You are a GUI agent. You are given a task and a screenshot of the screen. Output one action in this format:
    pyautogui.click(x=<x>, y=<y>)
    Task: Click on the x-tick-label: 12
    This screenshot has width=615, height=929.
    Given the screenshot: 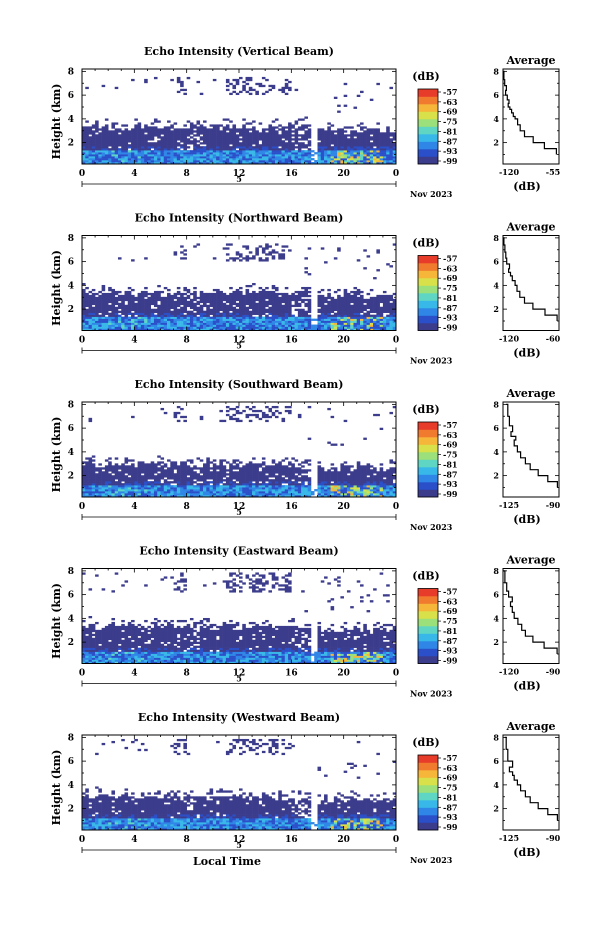 What is the action you would take?
    pyautogui.click(x=239, y=341)
    